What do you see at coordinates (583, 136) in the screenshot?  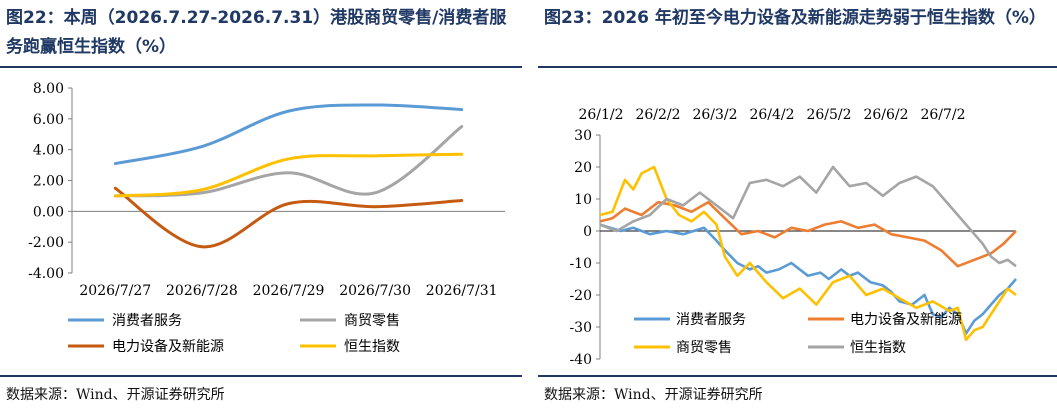 I see `y-tick-label: 30` at bounding box center [583, 136].